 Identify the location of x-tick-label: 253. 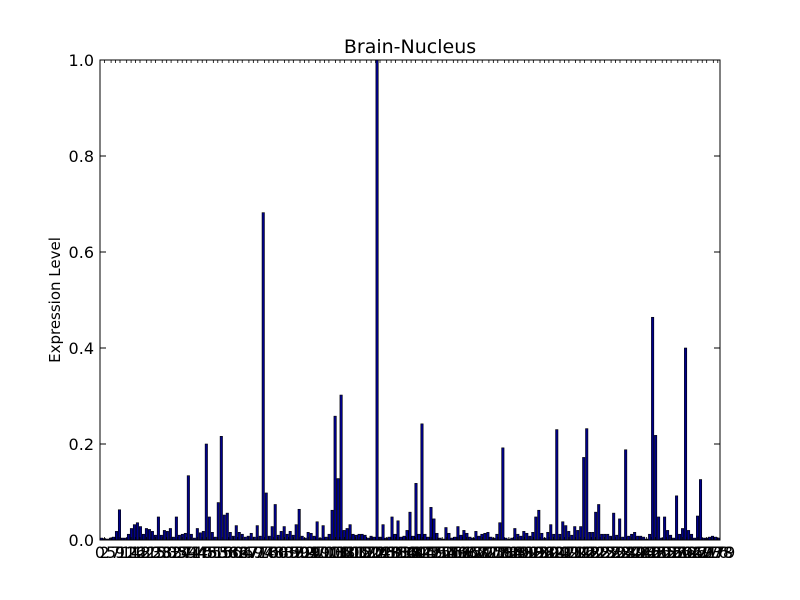
(662, 552).